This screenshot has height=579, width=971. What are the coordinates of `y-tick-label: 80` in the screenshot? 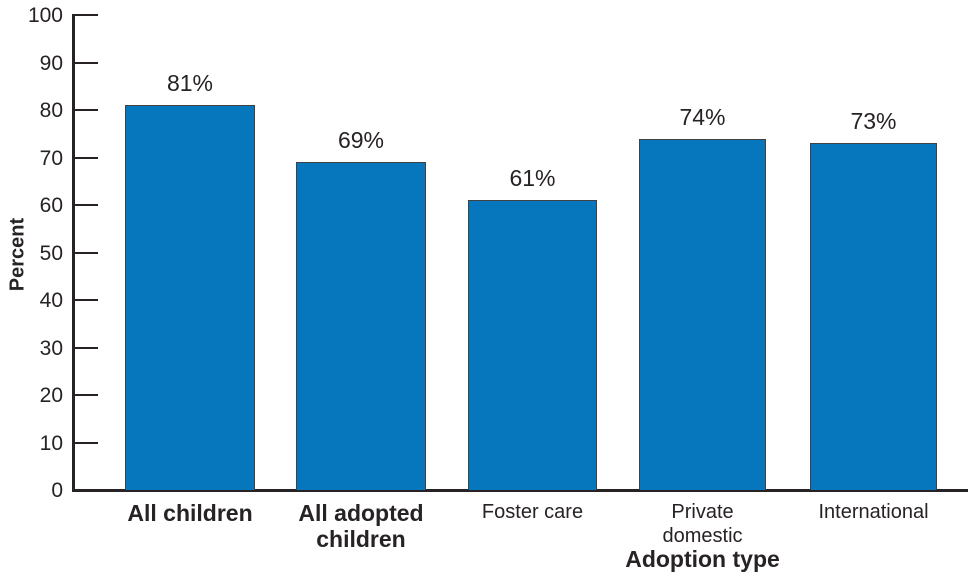 It's located at (51, 110).